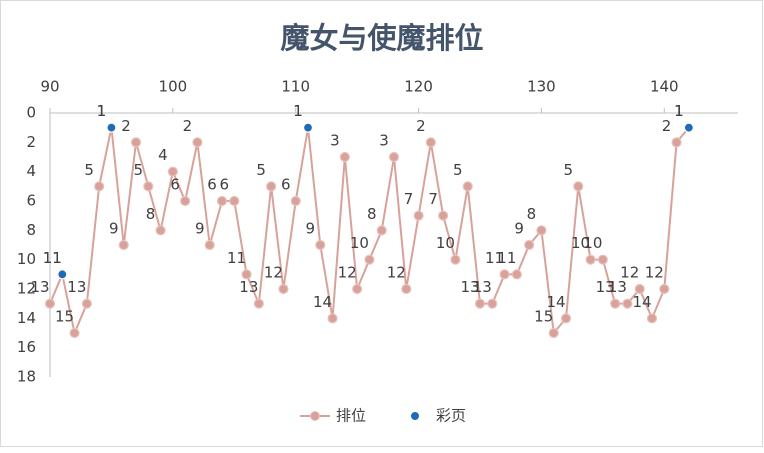  Describe the element at coordinates (26, 289) in the screenshot. I see `y-tick-label: 12` at that location.